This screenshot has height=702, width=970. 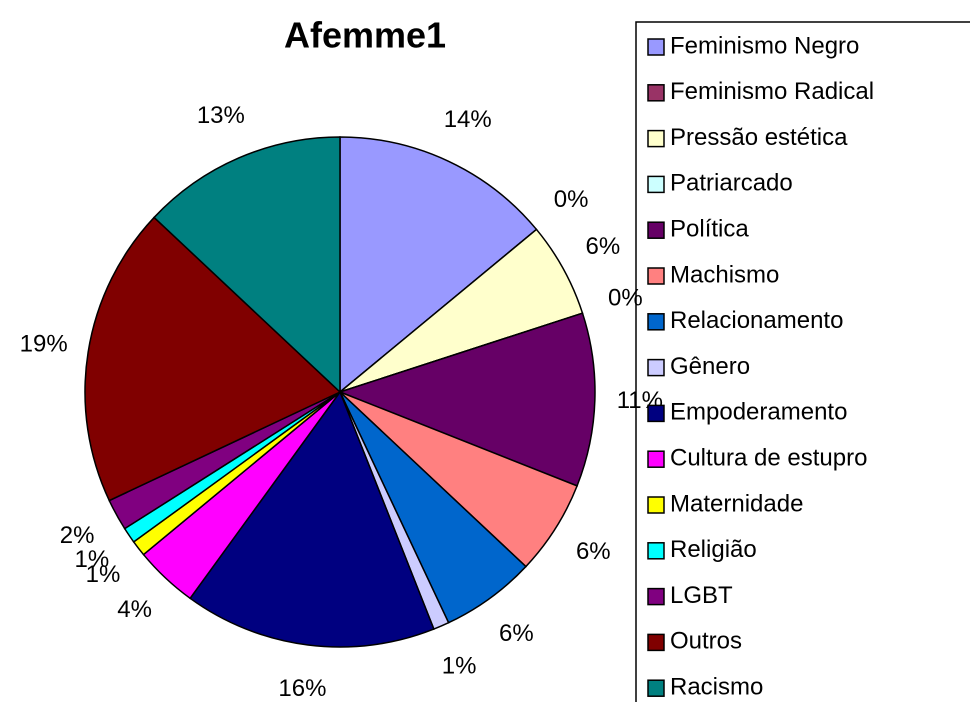 I want to click on data-label: 4%, so click(x=134, y=609).